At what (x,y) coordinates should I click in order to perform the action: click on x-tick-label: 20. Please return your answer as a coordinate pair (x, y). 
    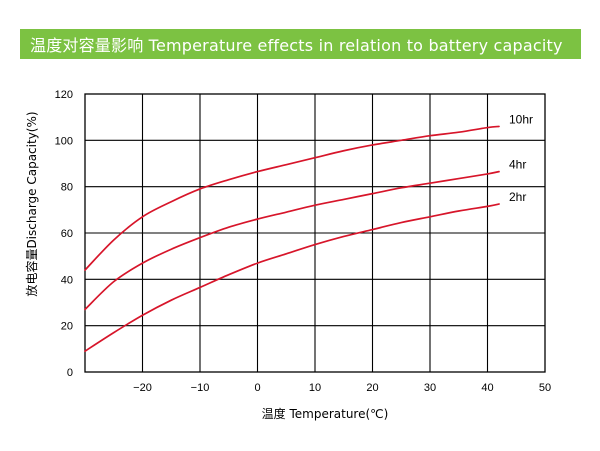
    Looking at the image, I should click on (372, 388).